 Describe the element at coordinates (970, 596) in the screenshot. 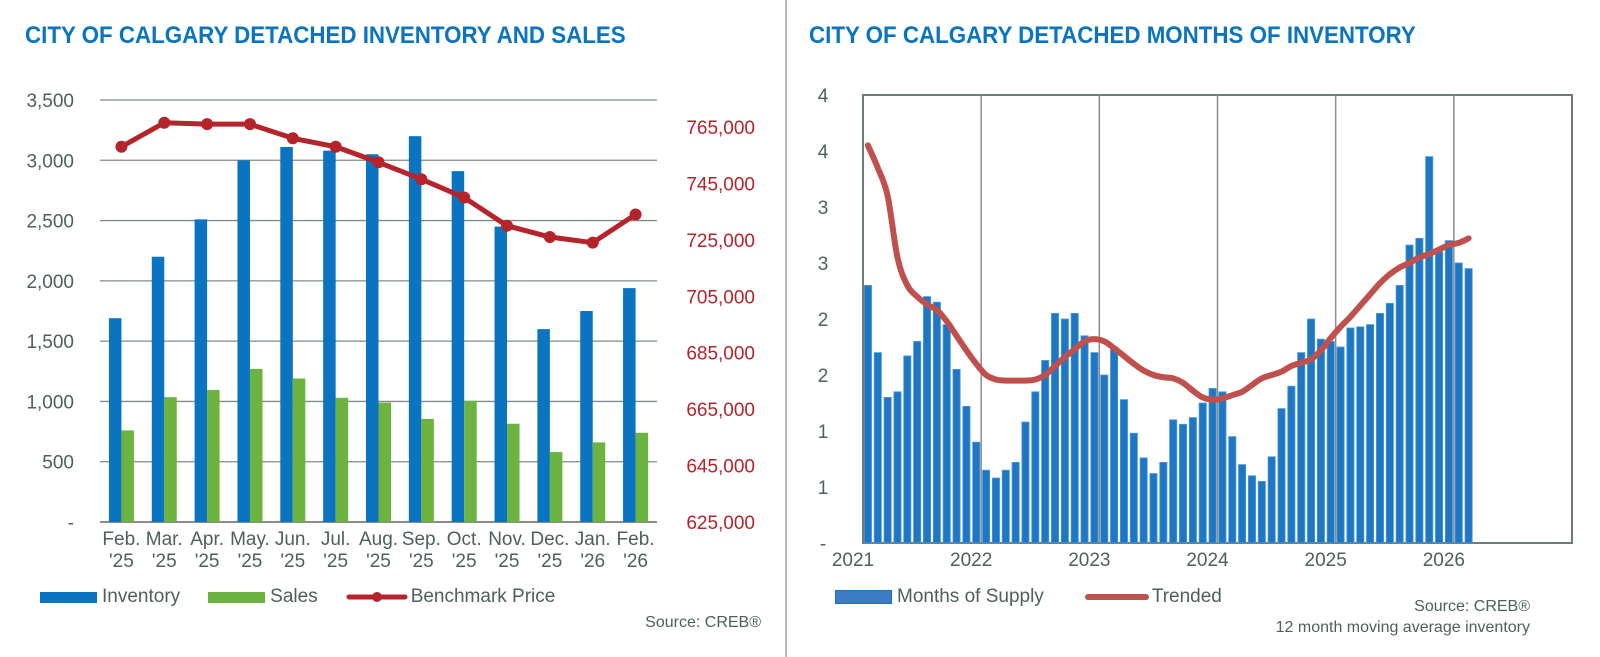

I see `legend-label: Months of Supply` at that location.